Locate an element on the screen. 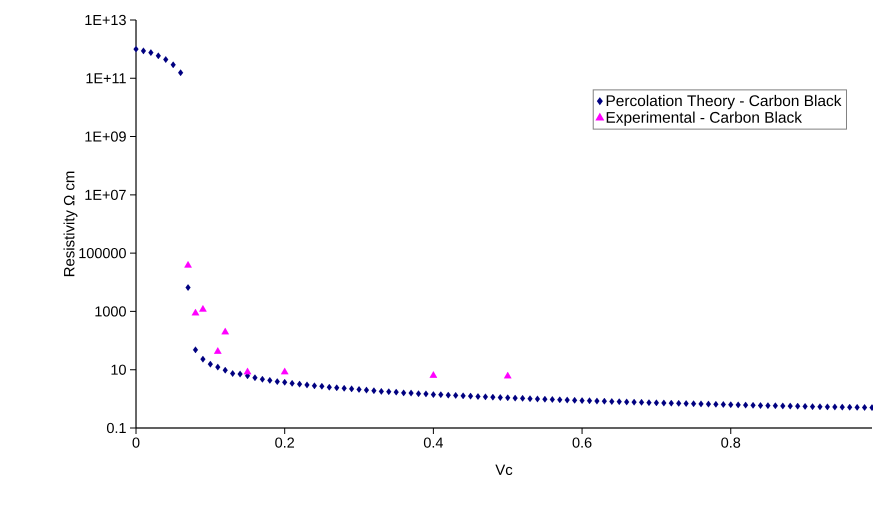 The image size is (873, 520). x-tick-label: 0.2 is located at coordinates (284, 442).